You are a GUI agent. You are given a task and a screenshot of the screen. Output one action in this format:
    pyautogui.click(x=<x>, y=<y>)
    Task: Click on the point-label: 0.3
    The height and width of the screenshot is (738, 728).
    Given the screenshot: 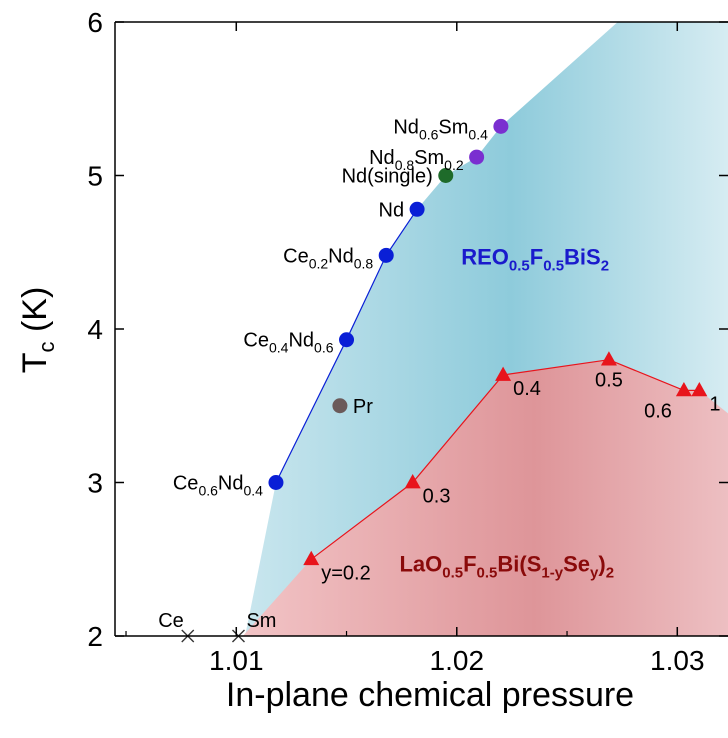 What is the action you would take?
    pyautogui.click(x=437, y=497)
    